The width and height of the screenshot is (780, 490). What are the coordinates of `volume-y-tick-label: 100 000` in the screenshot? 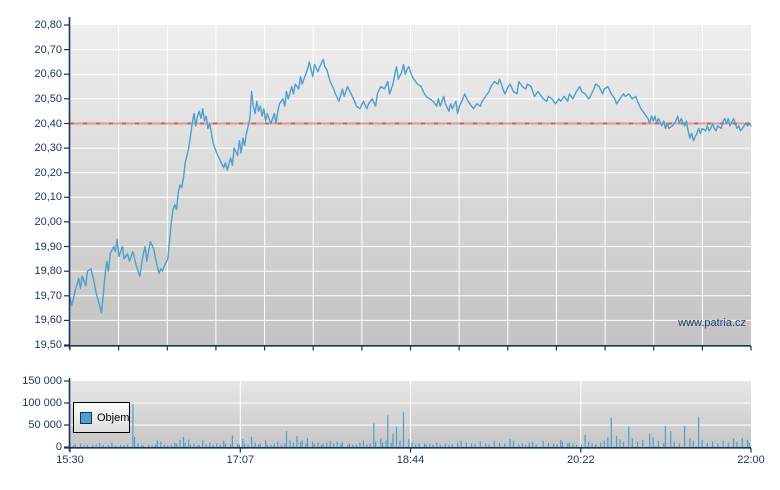 It's located at (42, 403).